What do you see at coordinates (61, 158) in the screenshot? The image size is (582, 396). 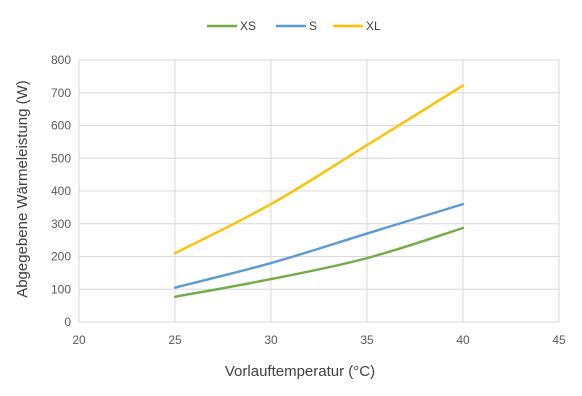 I see `y-tick-label: 500` at bounding box center [61, 158].